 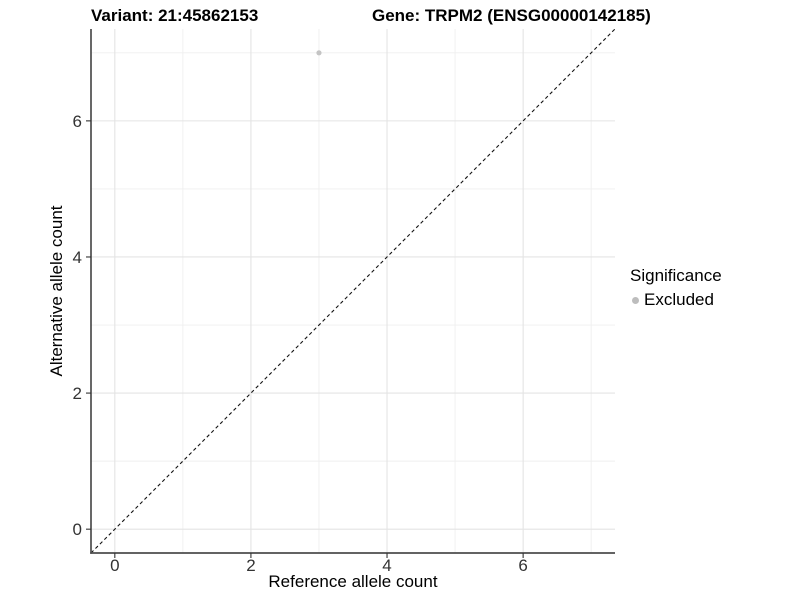 I want to click on data-point, so click(x=319, y=53).